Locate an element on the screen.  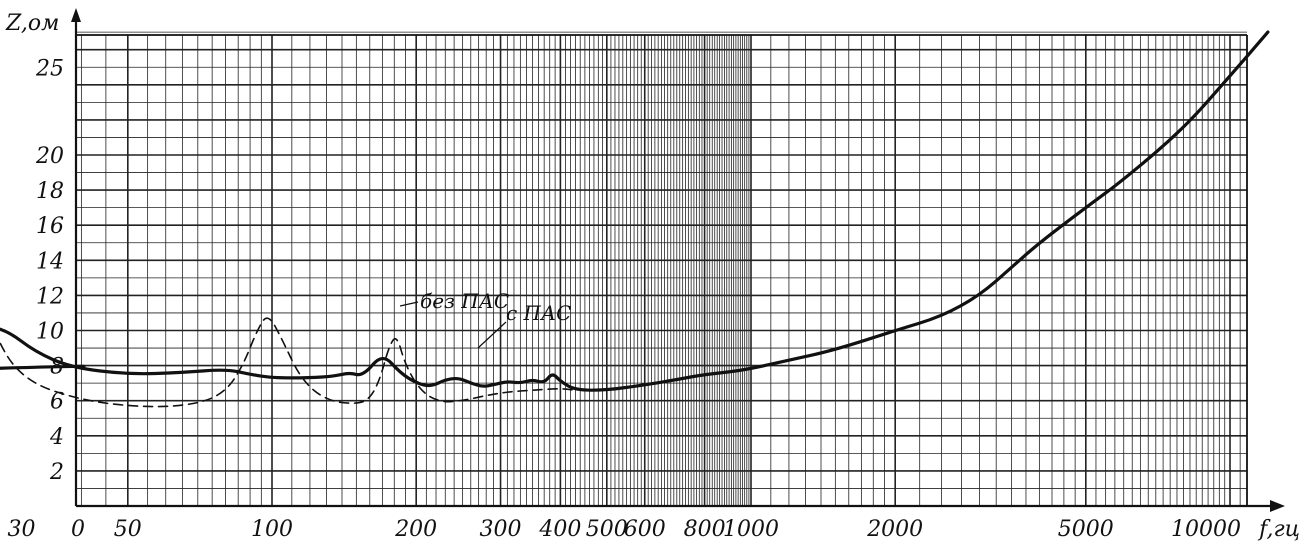
x-tick-label: 2000 is located at coordinates (894, 529).